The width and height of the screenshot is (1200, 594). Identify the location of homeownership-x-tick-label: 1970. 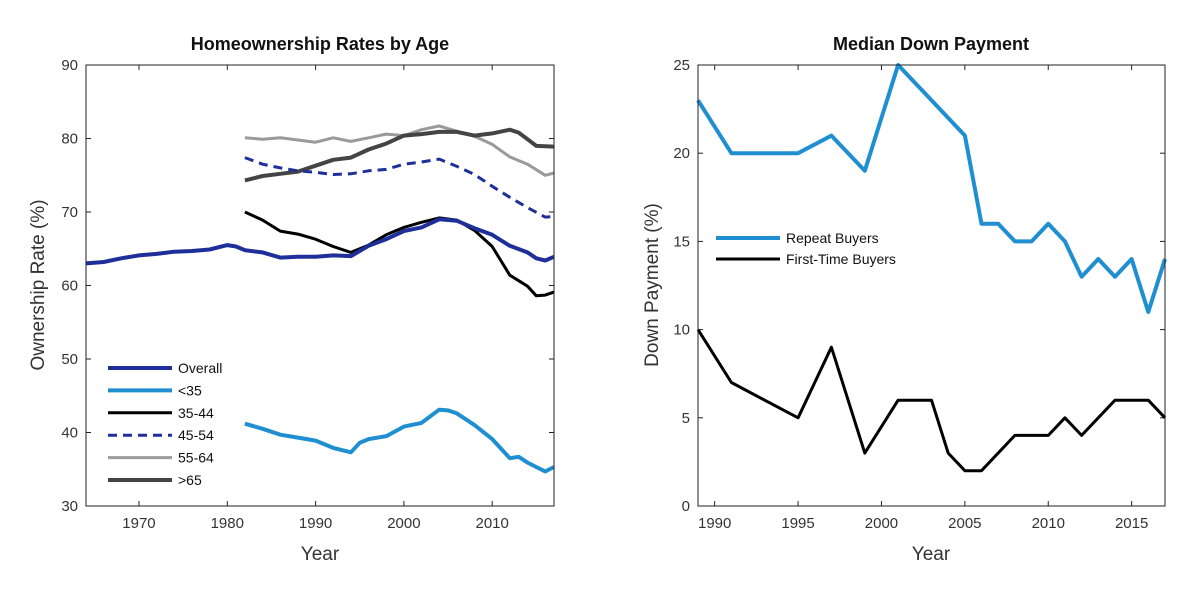
(138, 523).